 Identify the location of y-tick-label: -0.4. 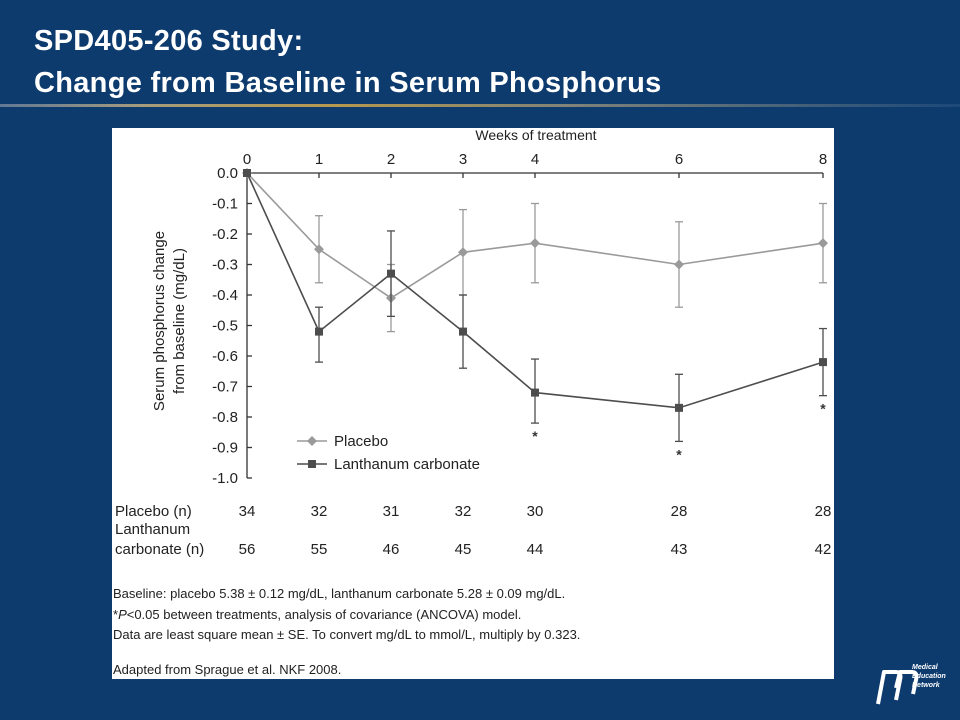
(225, 295).